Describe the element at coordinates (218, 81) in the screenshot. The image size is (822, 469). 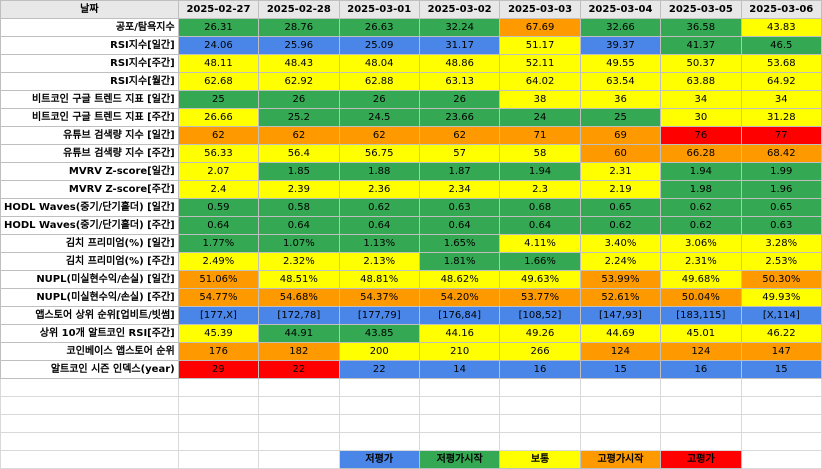
I see `value-cell: 62.68` at that location.